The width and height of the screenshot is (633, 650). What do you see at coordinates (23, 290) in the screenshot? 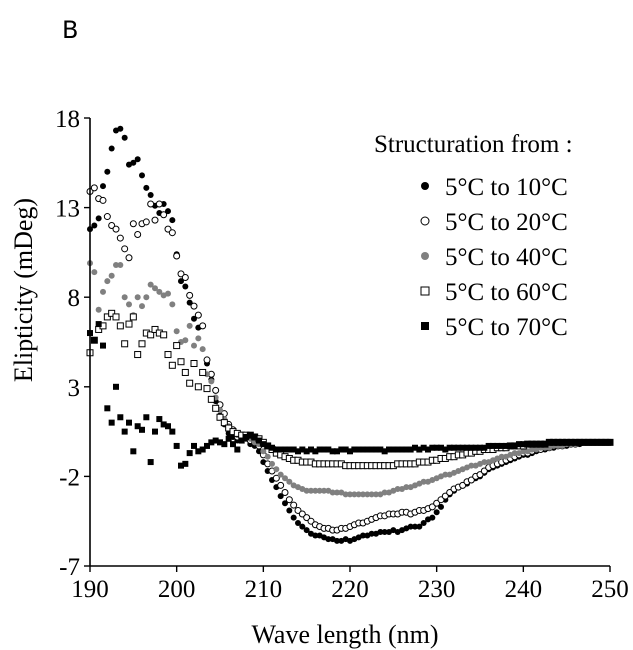
I see `y-axis-title: Elipticity (mDeg)` at bounding box center [23, 290].